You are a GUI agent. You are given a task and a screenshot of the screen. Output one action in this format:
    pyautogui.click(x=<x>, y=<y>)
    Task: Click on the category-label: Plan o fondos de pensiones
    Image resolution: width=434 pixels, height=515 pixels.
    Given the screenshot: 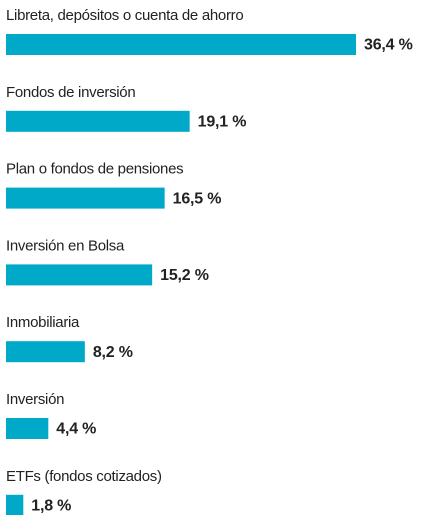 What is the action you would take?
    pyautogui.click(x=94, y=169)
    